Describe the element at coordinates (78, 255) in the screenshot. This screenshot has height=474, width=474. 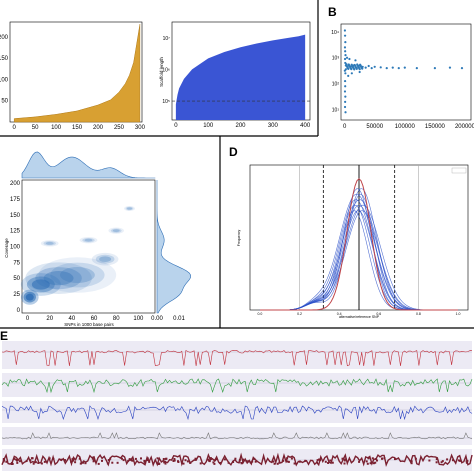
I see `c-density` at that location.